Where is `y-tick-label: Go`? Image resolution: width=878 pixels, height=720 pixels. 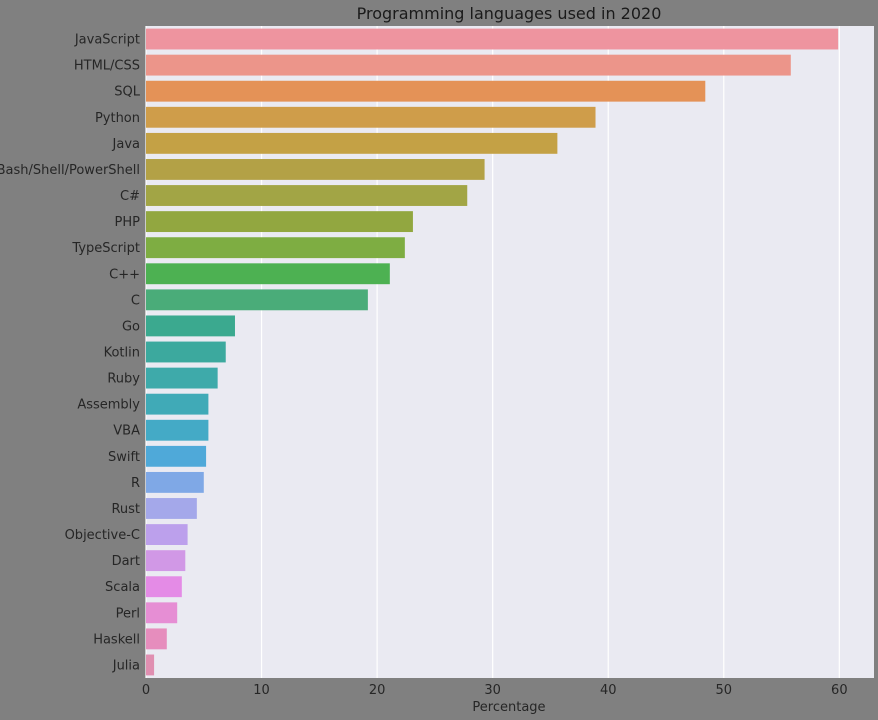
y-tick-label: Go is located at coordinates (131, 326).